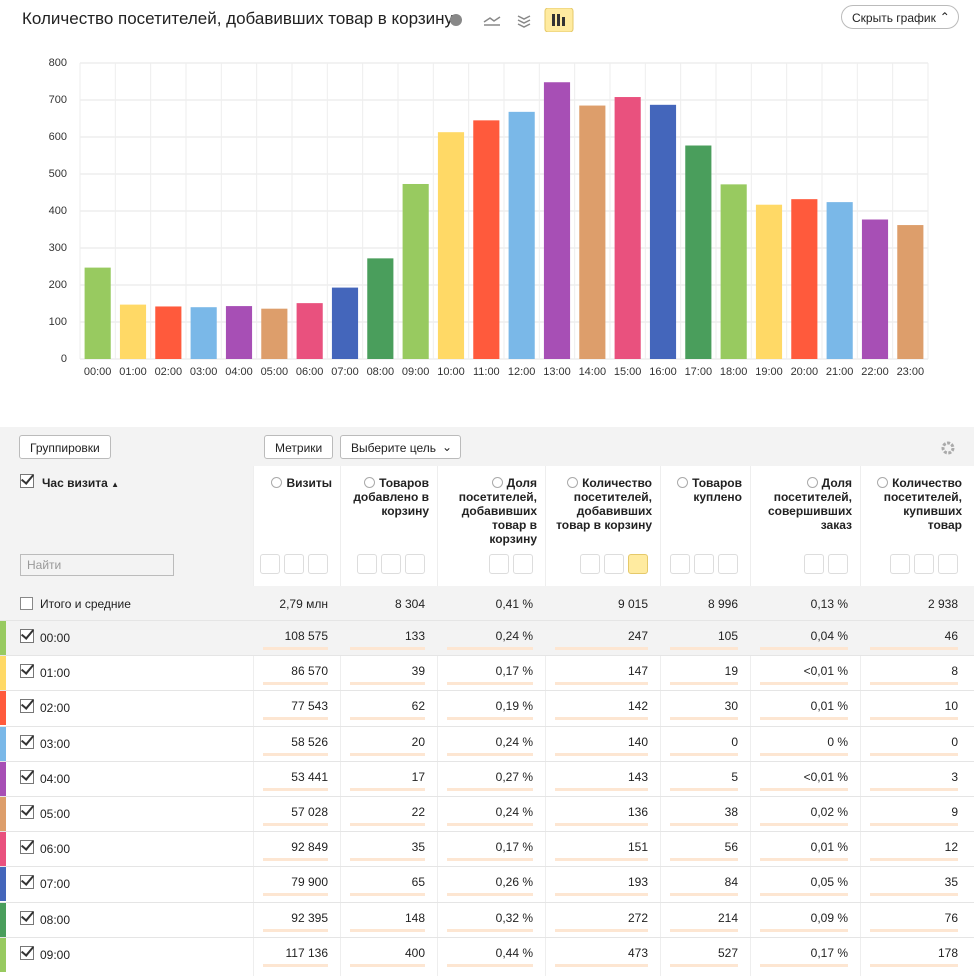 The height and width of the screenshot is (976, 974). Describe the element at coordinates (731, 812) in the screenshot. I see `table-cell: 38` at that location.